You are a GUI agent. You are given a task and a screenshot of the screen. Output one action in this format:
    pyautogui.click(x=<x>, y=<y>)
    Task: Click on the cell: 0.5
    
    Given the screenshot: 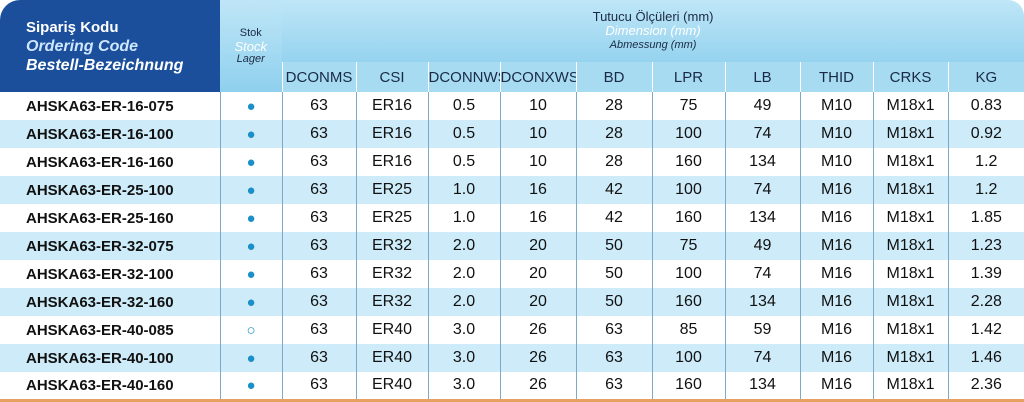 What is the action you would take?
    pyautogui.click(x=463, y=134)
    